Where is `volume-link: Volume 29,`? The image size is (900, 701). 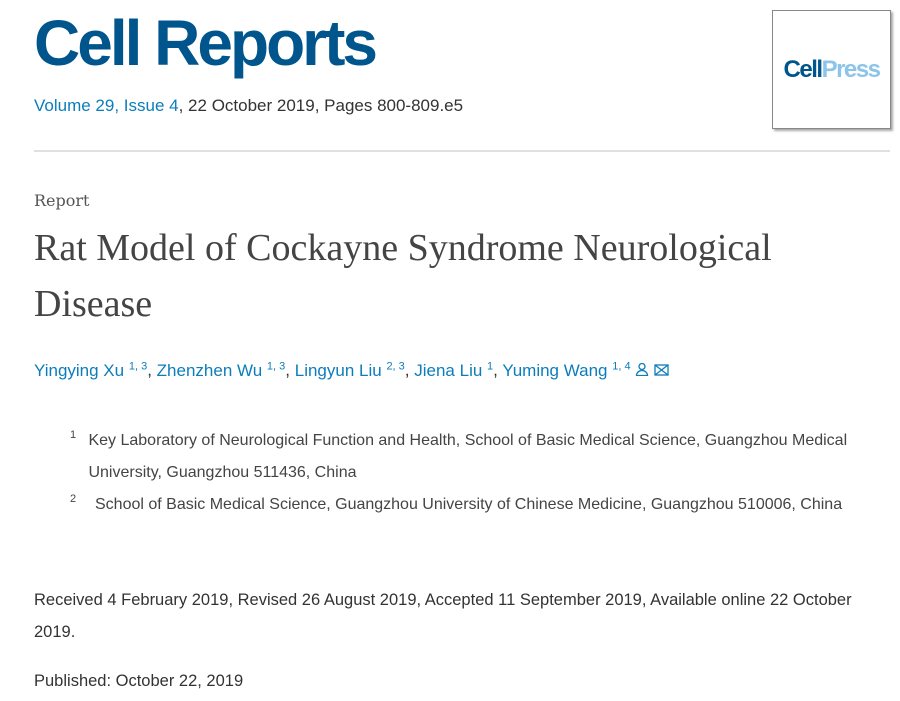
volume-link: Volume 29, is located at coordinates (77, 105).